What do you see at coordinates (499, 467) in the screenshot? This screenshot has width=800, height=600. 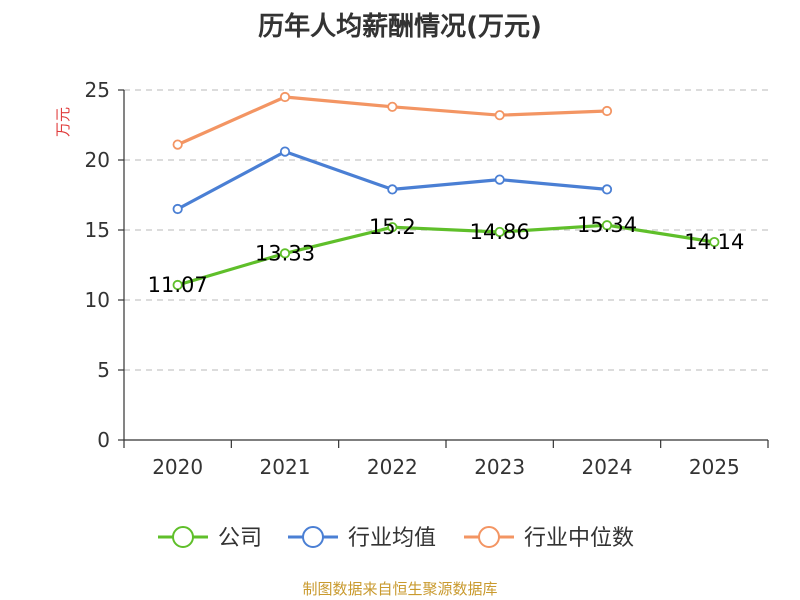 I see `x-tick-label: 2023` at bounding box center [499, 467].